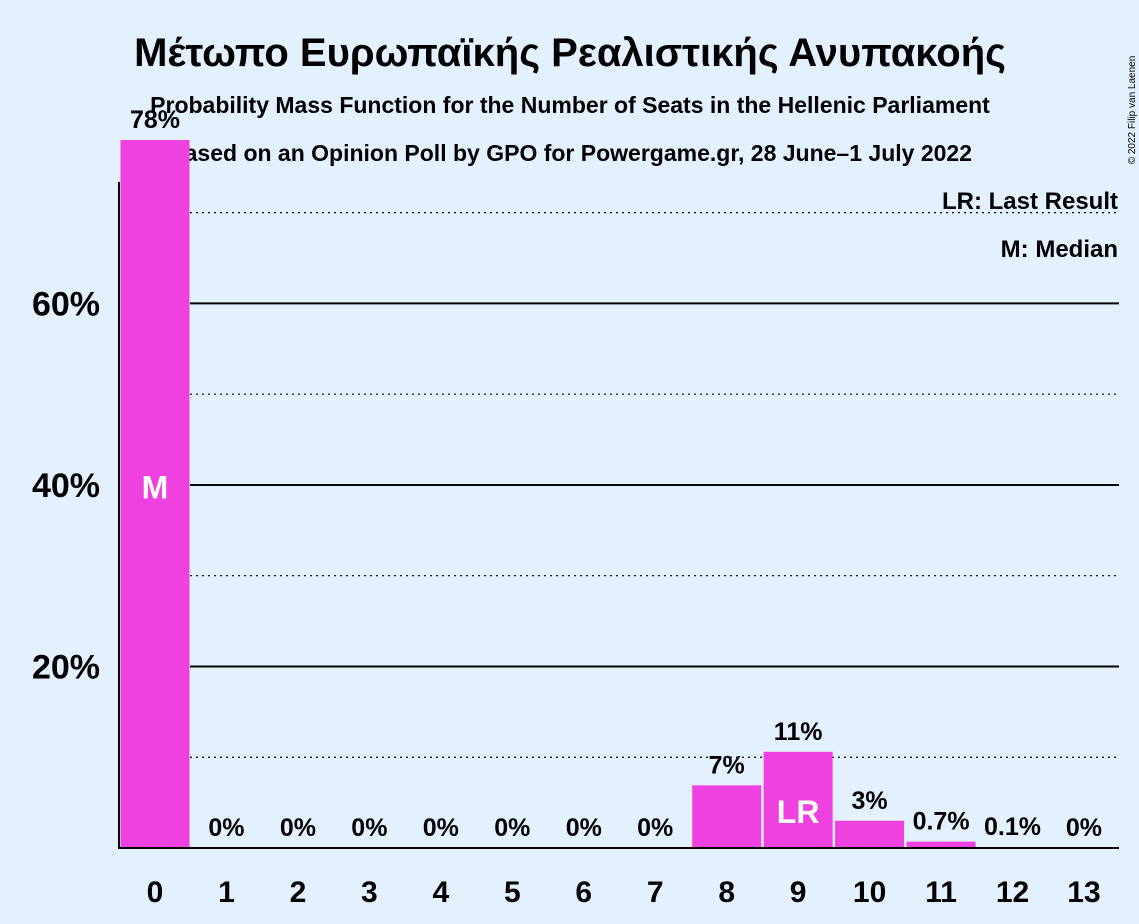  What do you see at coordinates (155, 488) in the screenshot?
I see `bar-marker-m: M` at bounding box center [155, 488].